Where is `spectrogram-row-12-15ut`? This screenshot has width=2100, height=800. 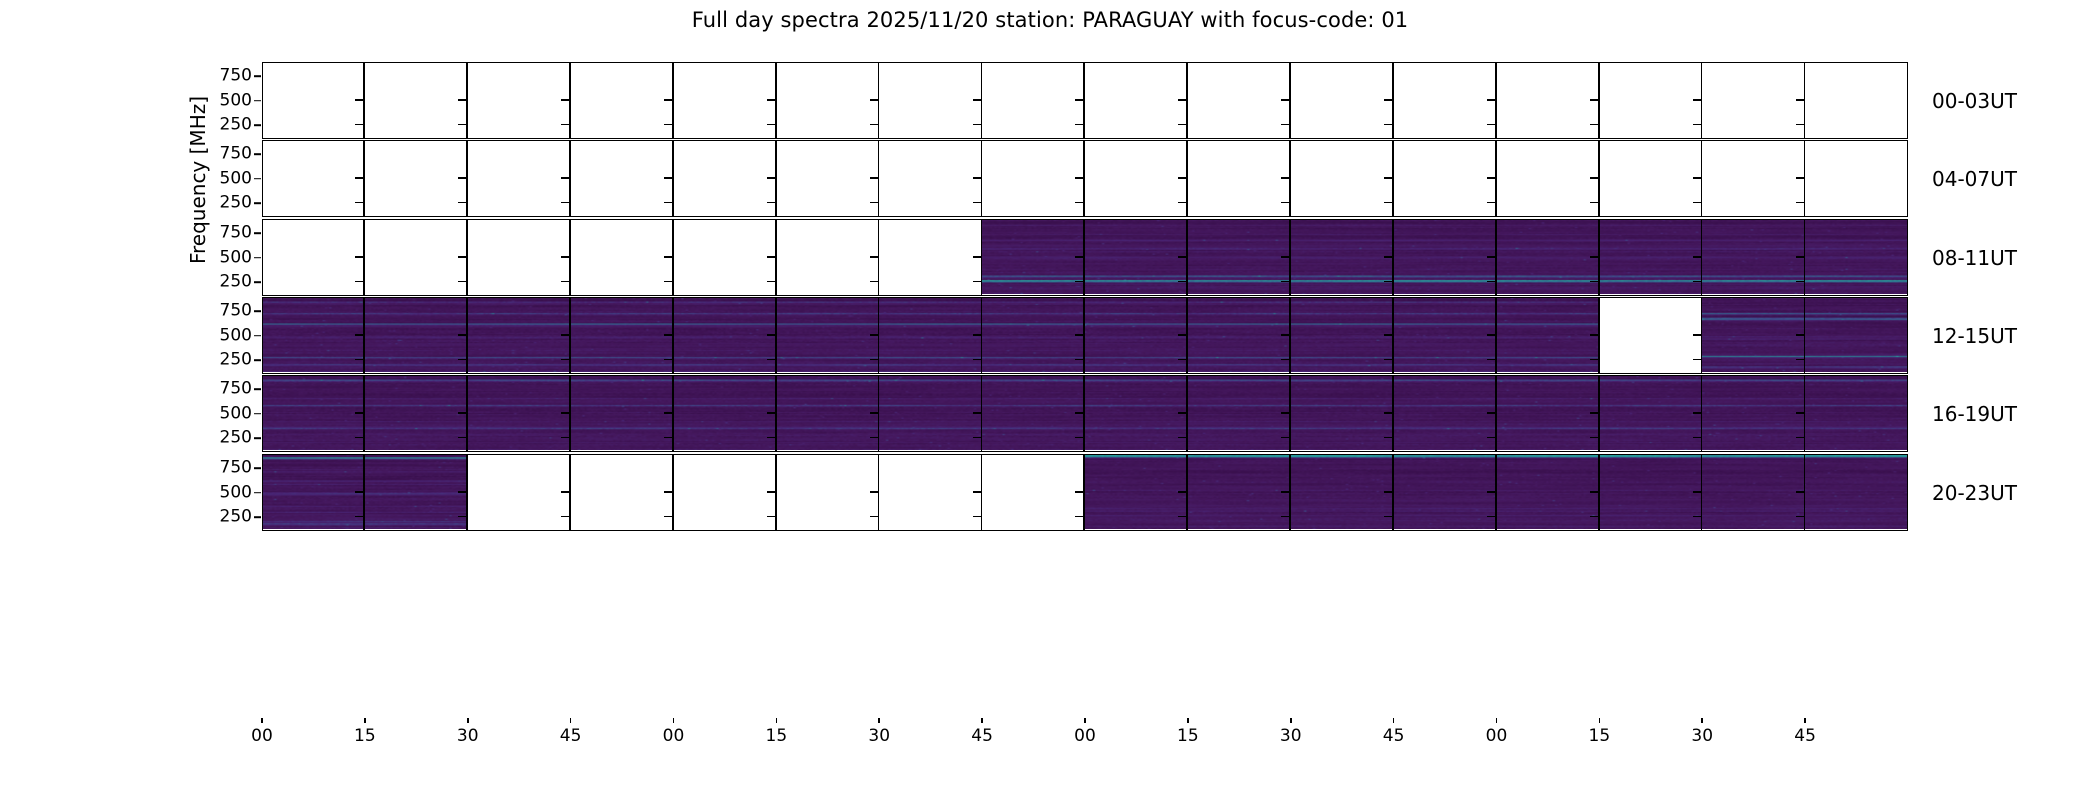 spectrogram-row-12-15ut is located at coordinates (1085, 335).